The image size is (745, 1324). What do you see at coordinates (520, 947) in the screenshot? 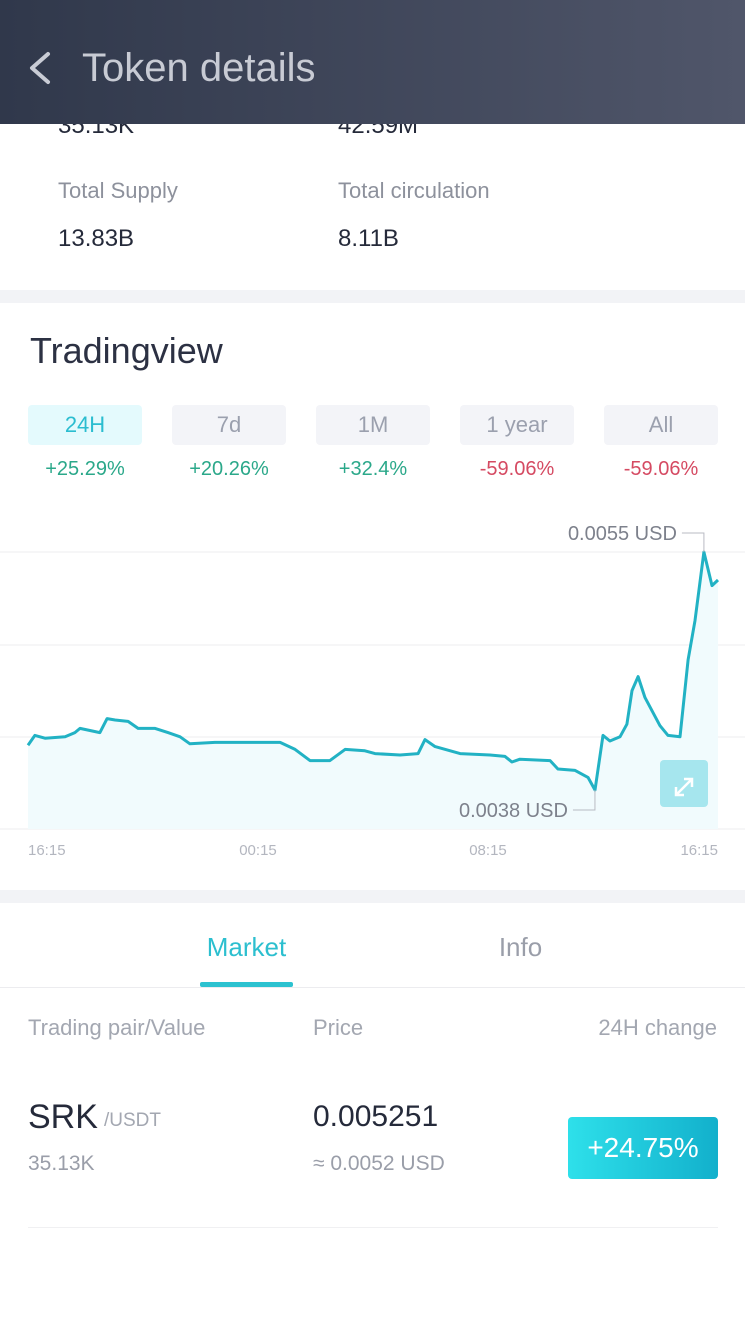
I see `tab-info: Info` at bounding box center [520, 947].